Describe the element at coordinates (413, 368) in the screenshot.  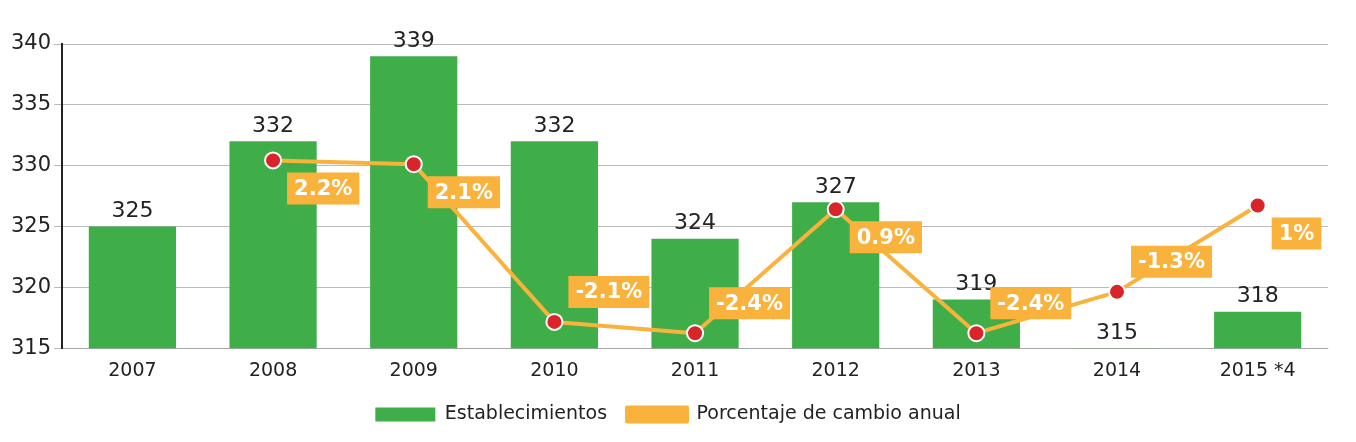
I see `x-tick-label: 2009` at that location.